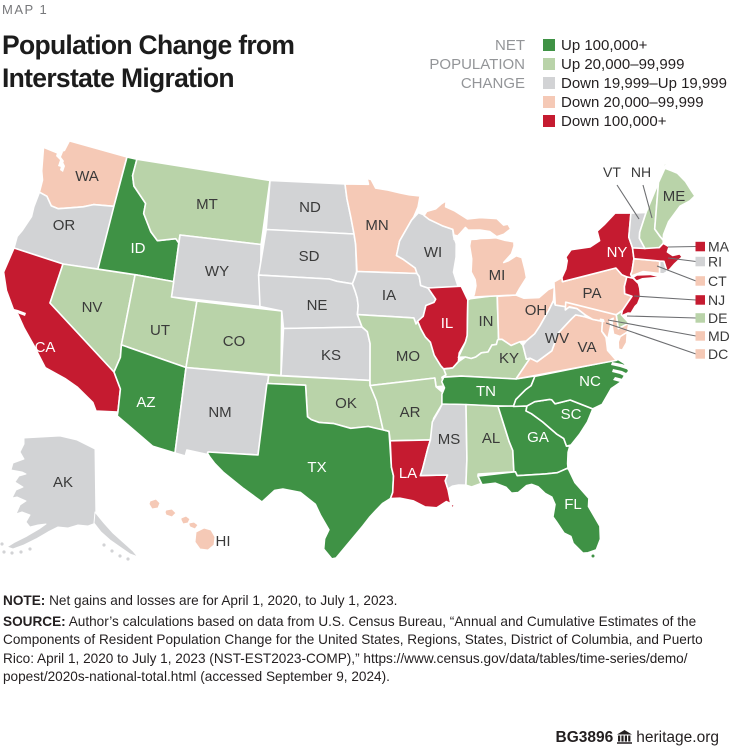  I want to click on svg-text: RI, so click(715, 262).